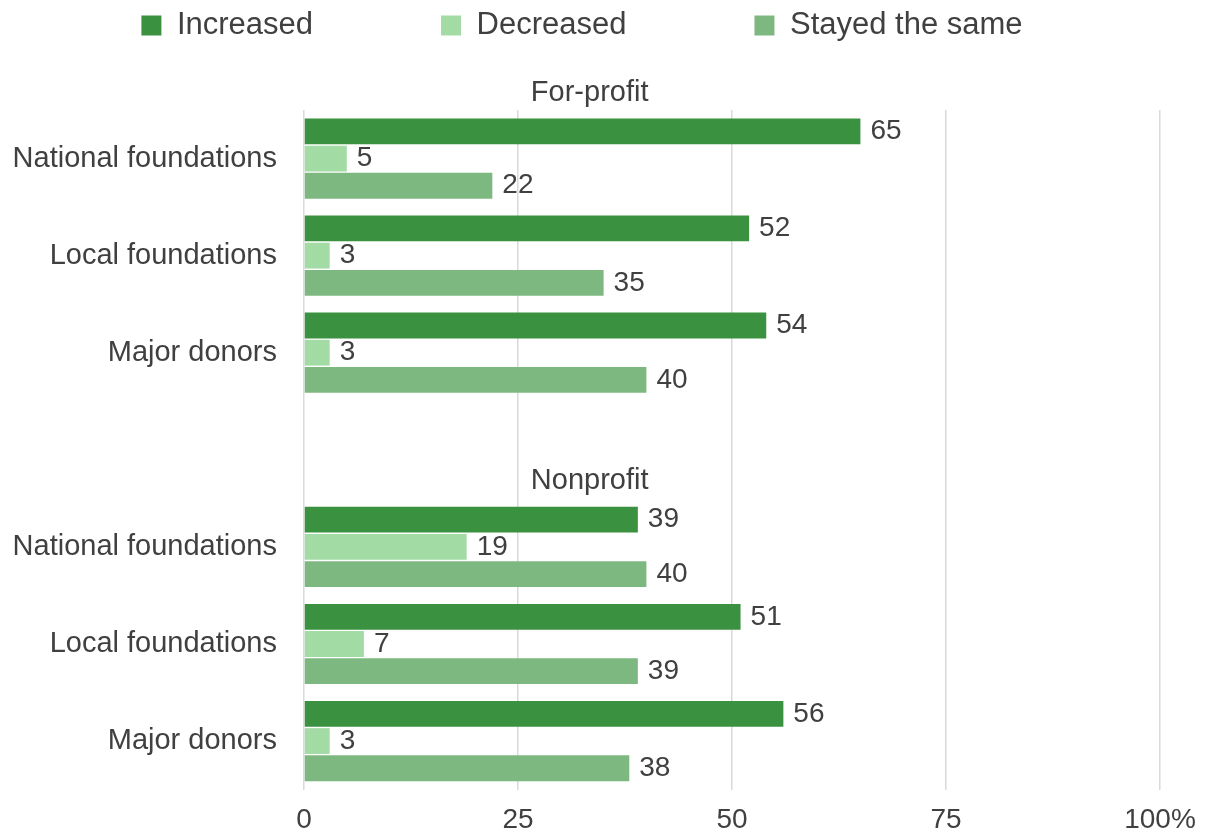 This screenshot has height=834, width=1217. Describe the element at coordinates (655, 766) in the screenshot. I see `data-label: 38` at that location.